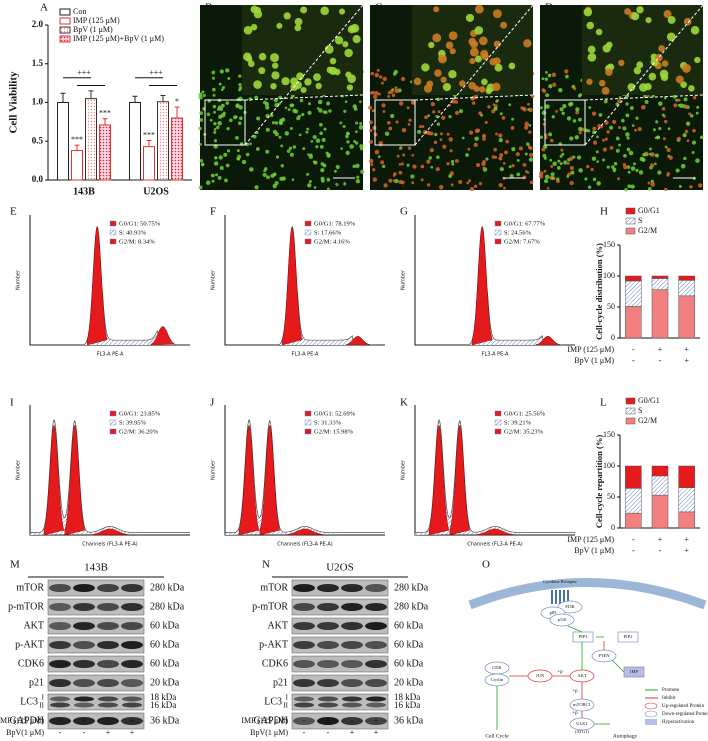  I want to click on node-label: PIP2, so click(628, 636).